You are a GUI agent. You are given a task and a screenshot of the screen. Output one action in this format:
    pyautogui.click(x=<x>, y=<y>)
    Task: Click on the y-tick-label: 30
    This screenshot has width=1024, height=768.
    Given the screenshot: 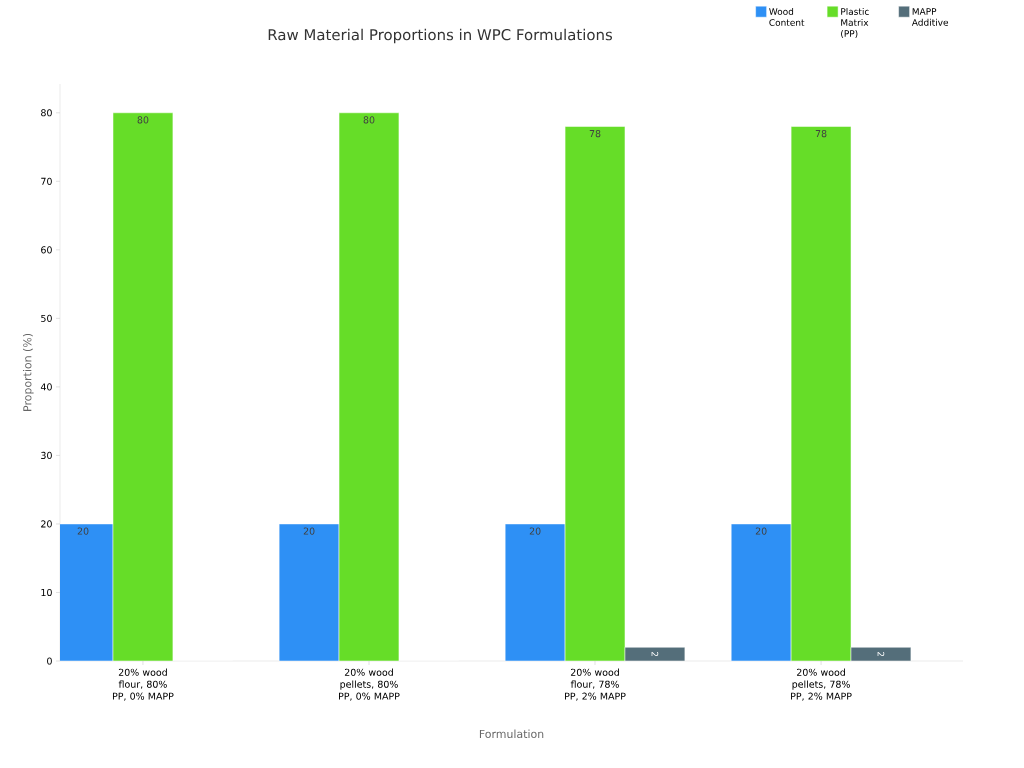 What is the action you would take?
    pyautogui.click(x=46, y=455)
    